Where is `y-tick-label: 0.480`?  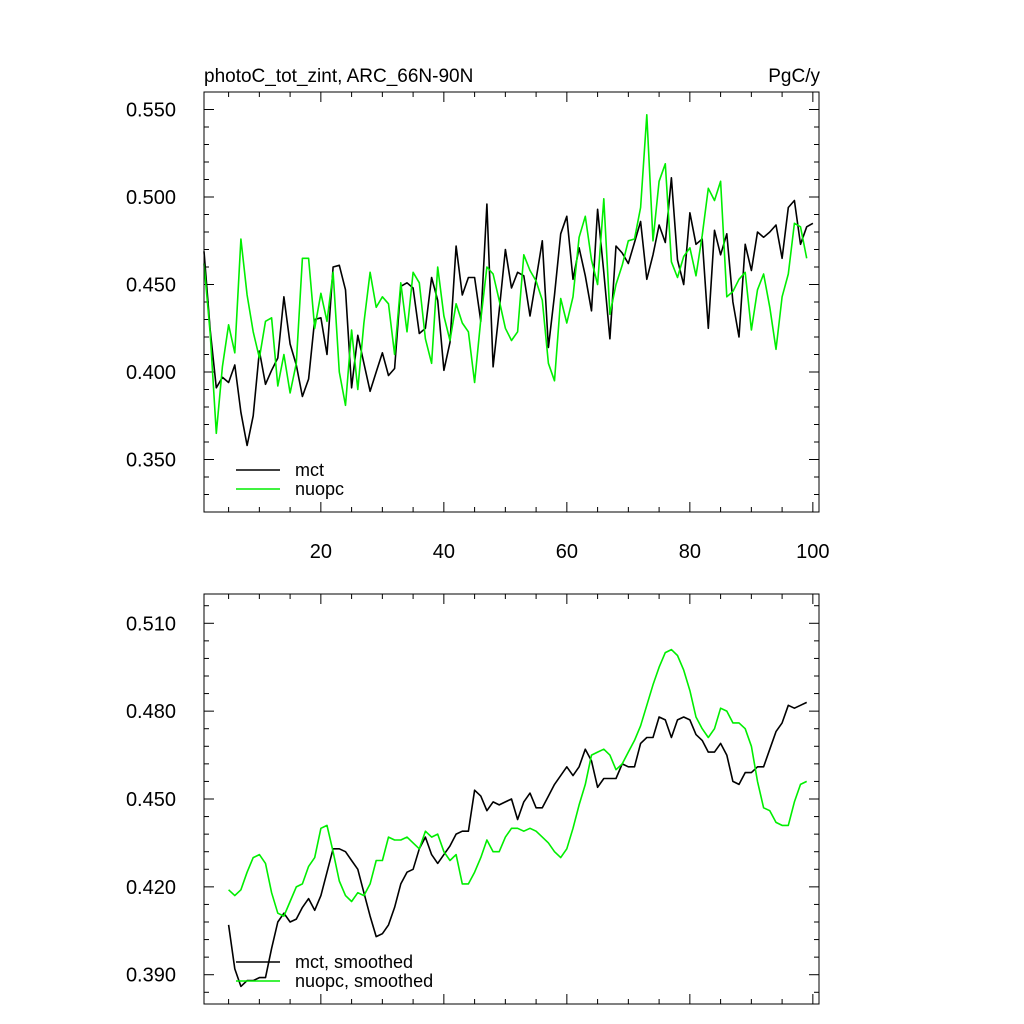 y-tick-label: 0.480 is located at coordinates (151, 712).